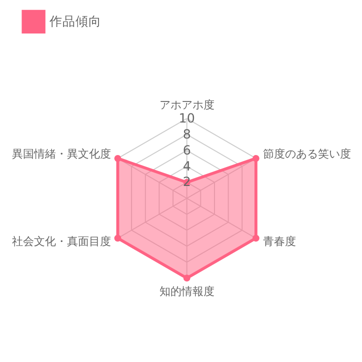 This screenshot has width=362, height=362. Describe the element at coordinates (61, 241) in the screenshot. I see `spoke-label: 社会文化・真面目度` at that location.